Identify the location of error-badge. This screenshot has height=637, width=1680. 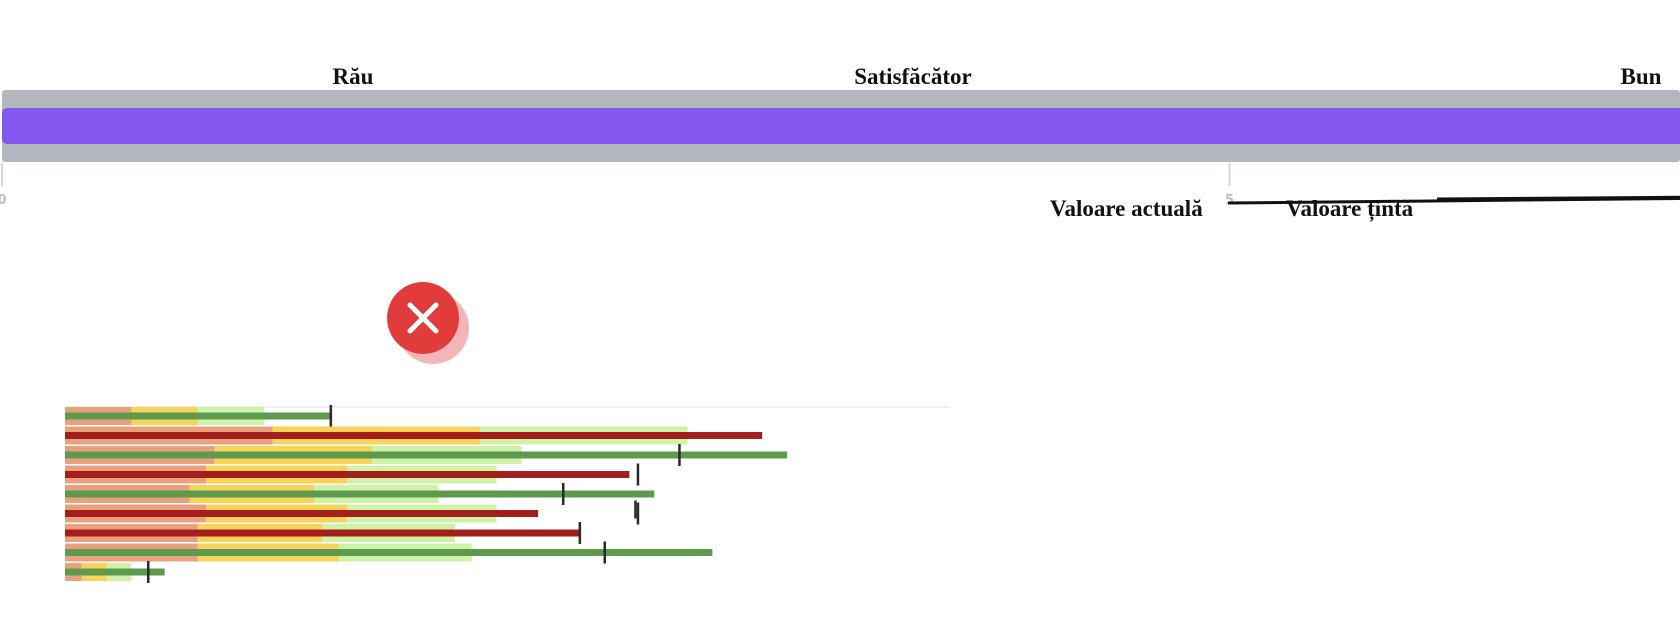
(428, 323).